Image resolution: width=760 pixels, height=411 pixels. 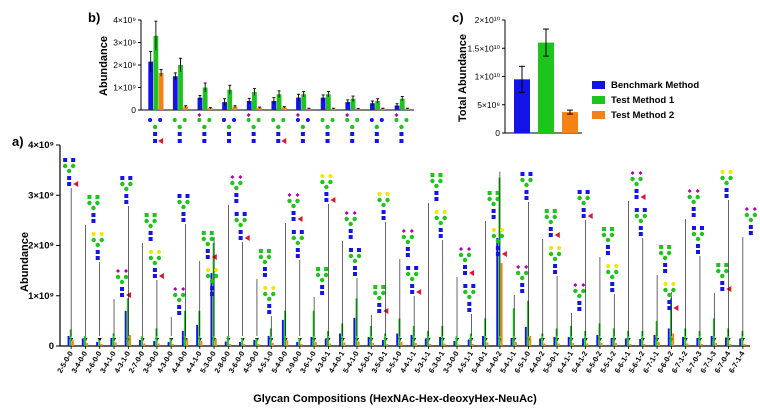 What do you see at coordinates (643, 100) in the screenshot?
I see `legend-label-test1: Test Method 1` at bounding box center [643, 100].